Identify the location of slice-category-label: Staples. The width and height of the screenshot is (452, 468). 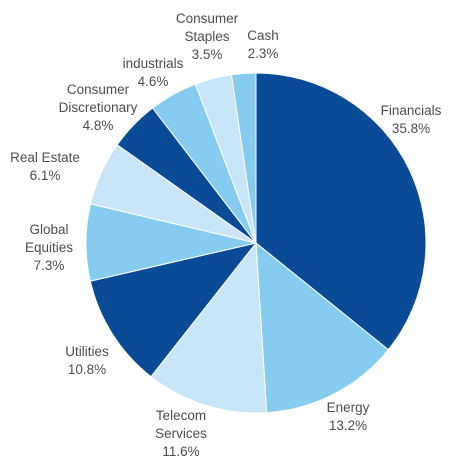
(206, 36).